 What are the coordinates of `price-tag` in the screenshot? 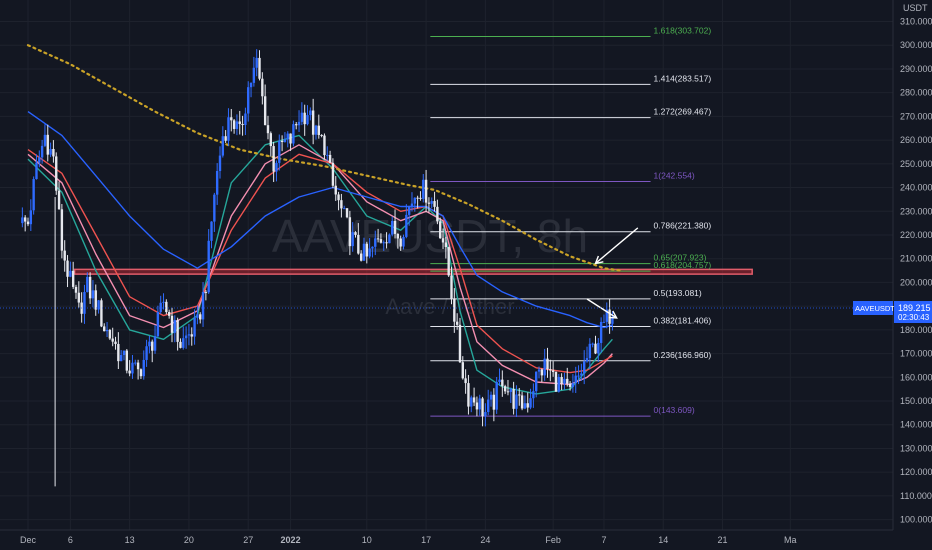 It's located at (913, 312).